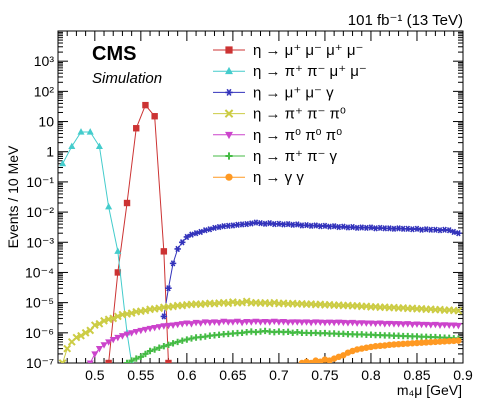  What do you see at coordinates (273, 92) in the screenshot?
I see `legend-entry: η → μ⁺ μ⁻ γ` at bounding box center [273, 92].